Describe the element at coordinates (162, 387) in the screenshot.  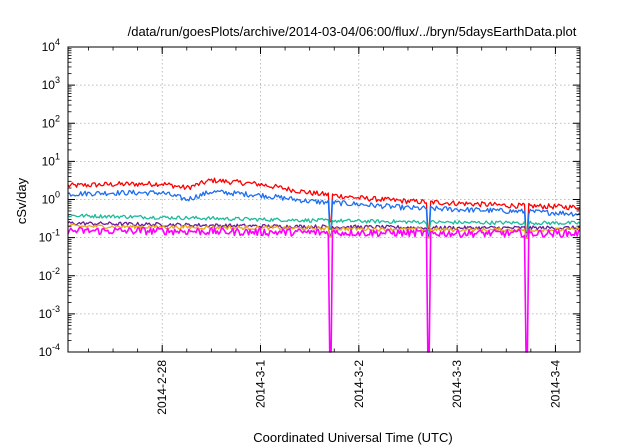
I see `x-tick-label: 2014-2-28` at that location.